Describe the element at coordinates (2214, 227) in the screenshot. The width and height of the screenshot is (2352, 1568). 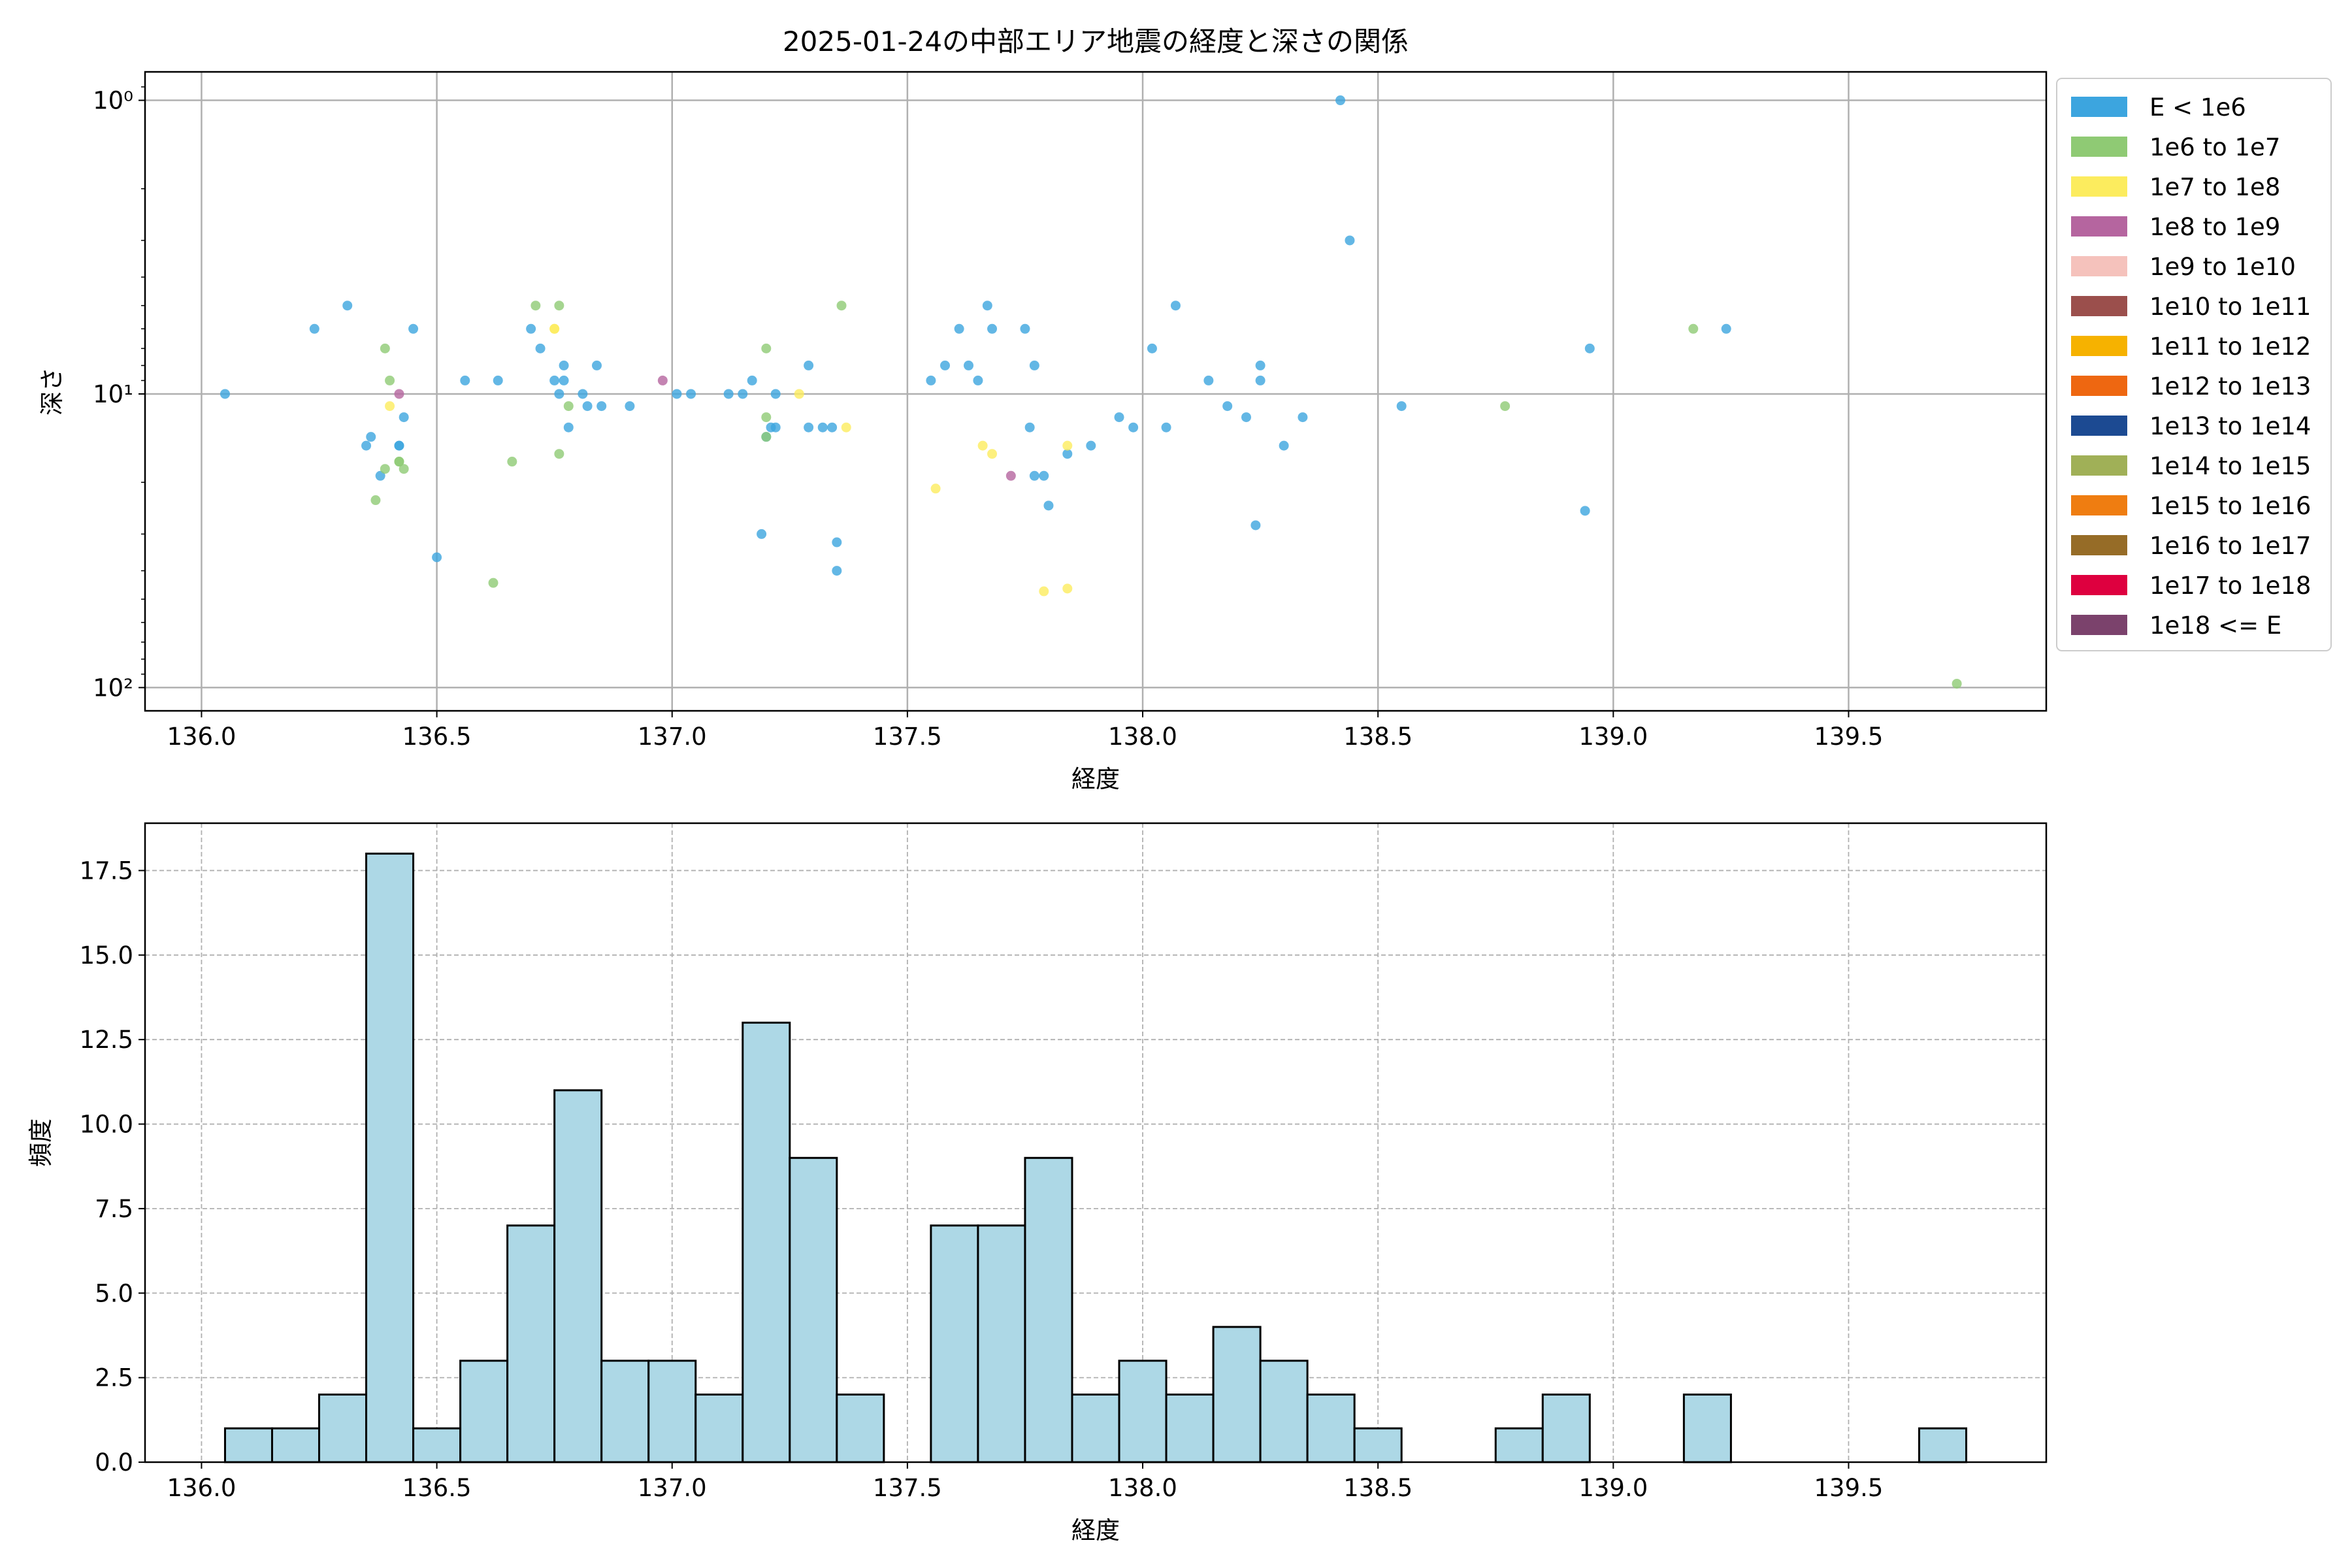
I see `legend-label: 1e8 to 1e9` at that location.